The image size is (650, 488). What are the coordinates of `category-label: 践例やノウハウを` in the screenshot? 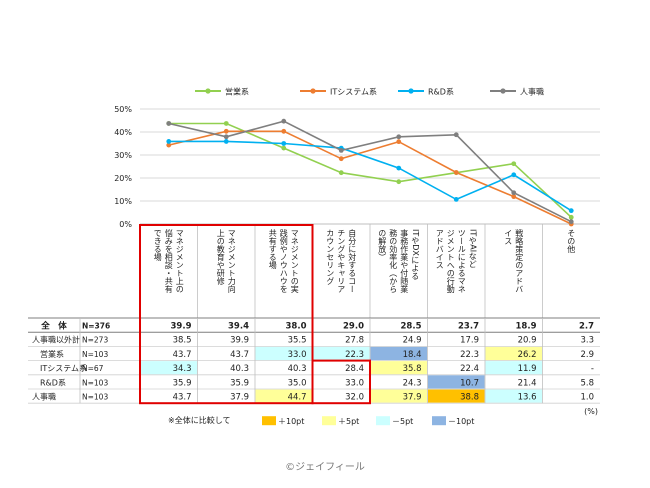 It's located at (283, 260).